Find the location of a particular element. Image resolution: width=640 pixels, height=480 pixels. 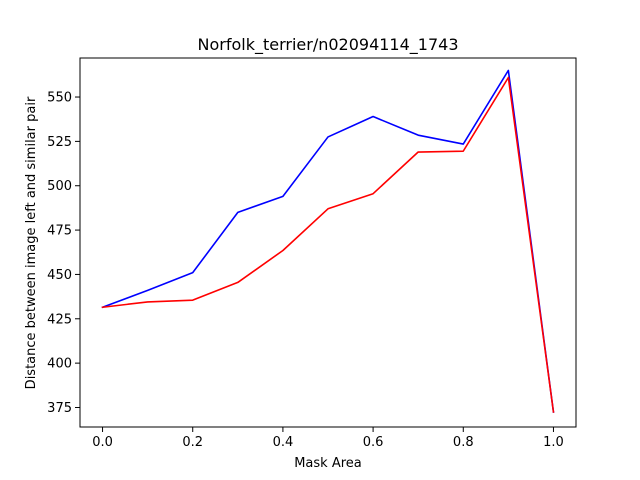

x-tick-label: 0.0 is located at coordinates (102, 442).